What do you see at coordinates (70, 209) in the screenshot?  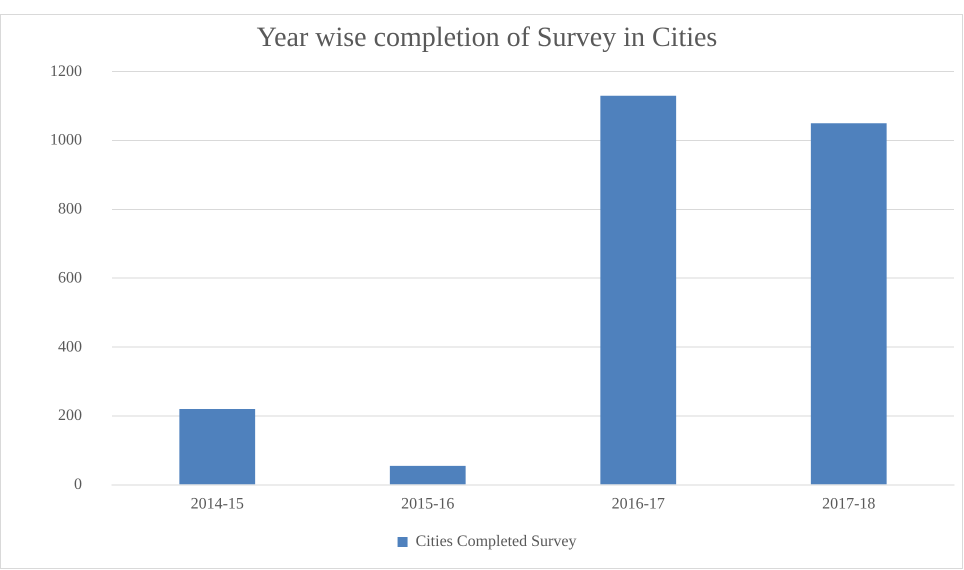 I see `y-tick-label: 800` at bounding box center [70, 209].